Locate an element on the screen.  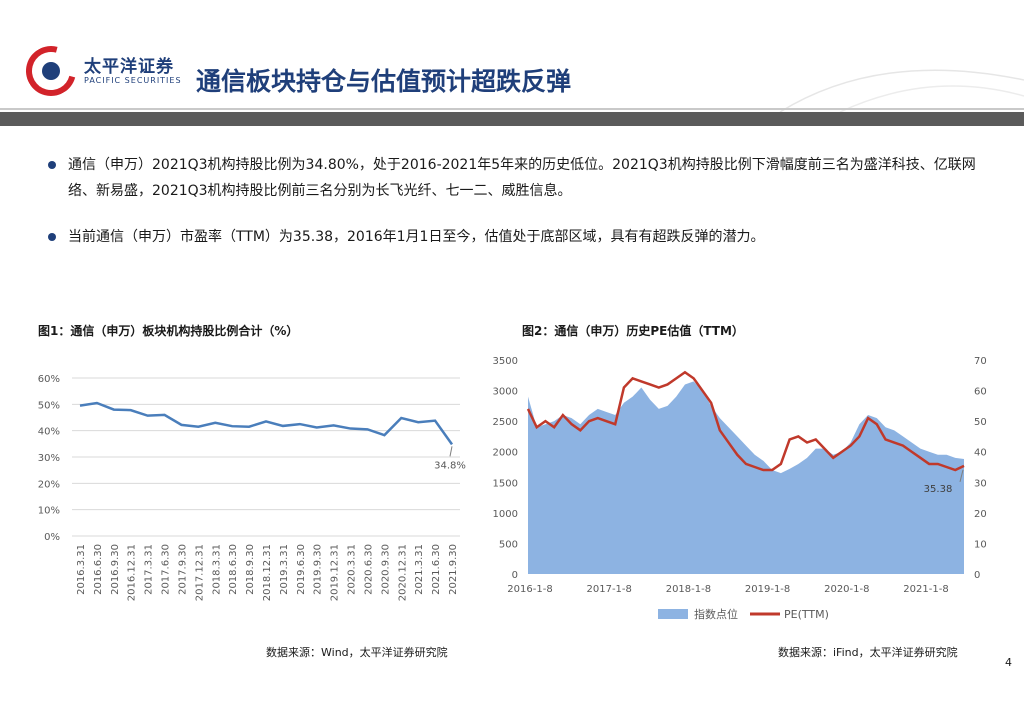
right-y-tick-label: 0 is located at coordinates (977, 575).